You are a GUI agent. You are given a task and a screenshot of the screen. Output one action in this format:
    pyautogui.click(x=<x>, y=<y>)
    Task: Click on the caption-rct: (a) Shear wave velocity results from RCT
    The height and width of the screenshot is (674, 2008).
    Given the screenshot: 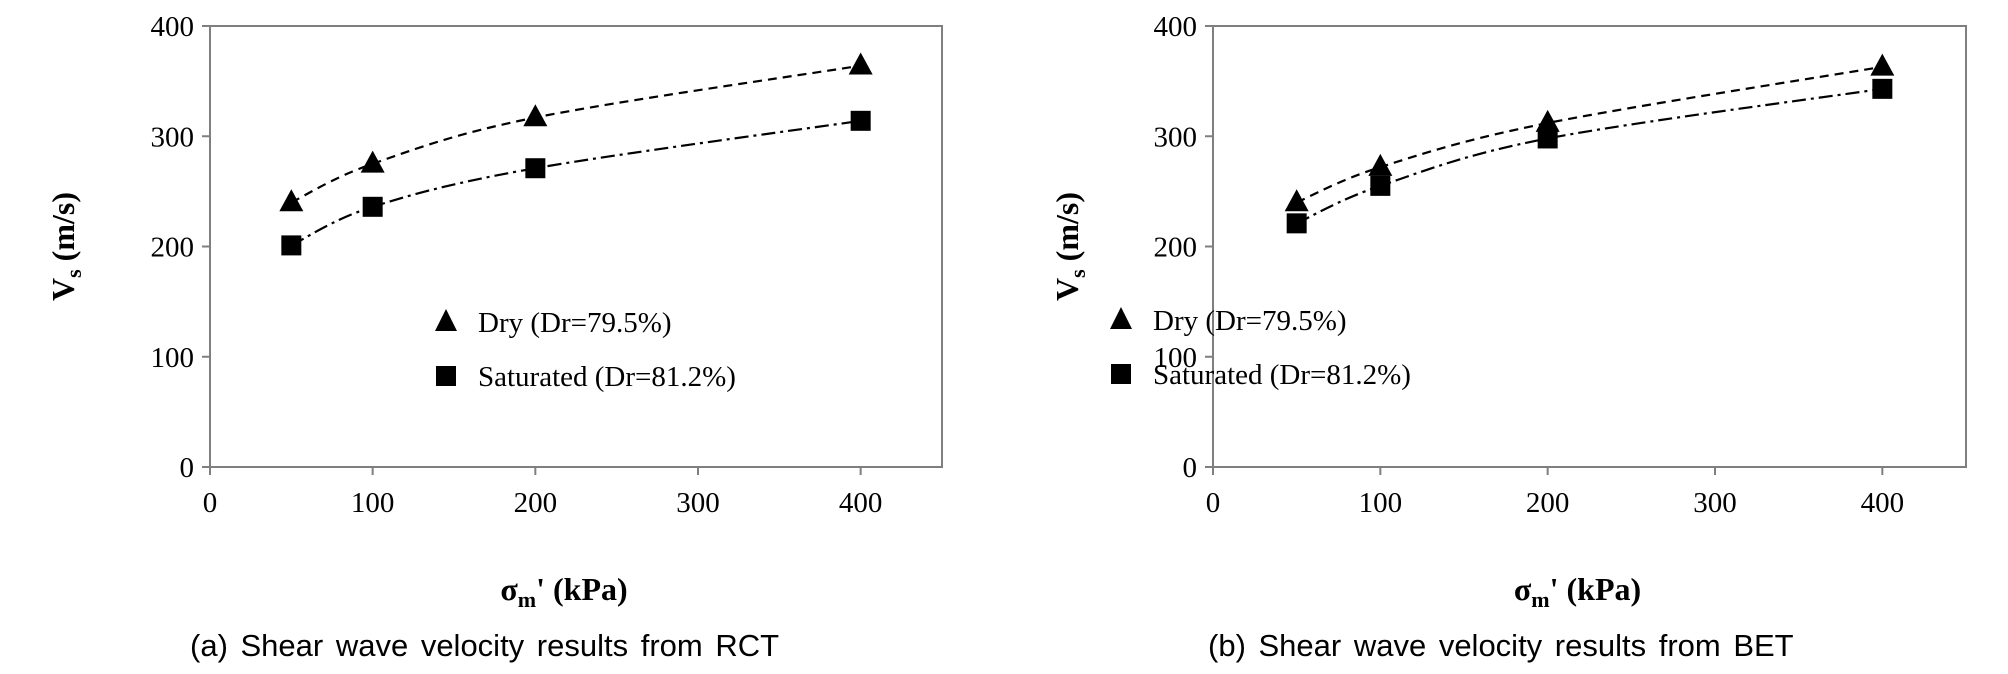 What is the action you would take?
    pyautogui.click(x=485, y=645)
    